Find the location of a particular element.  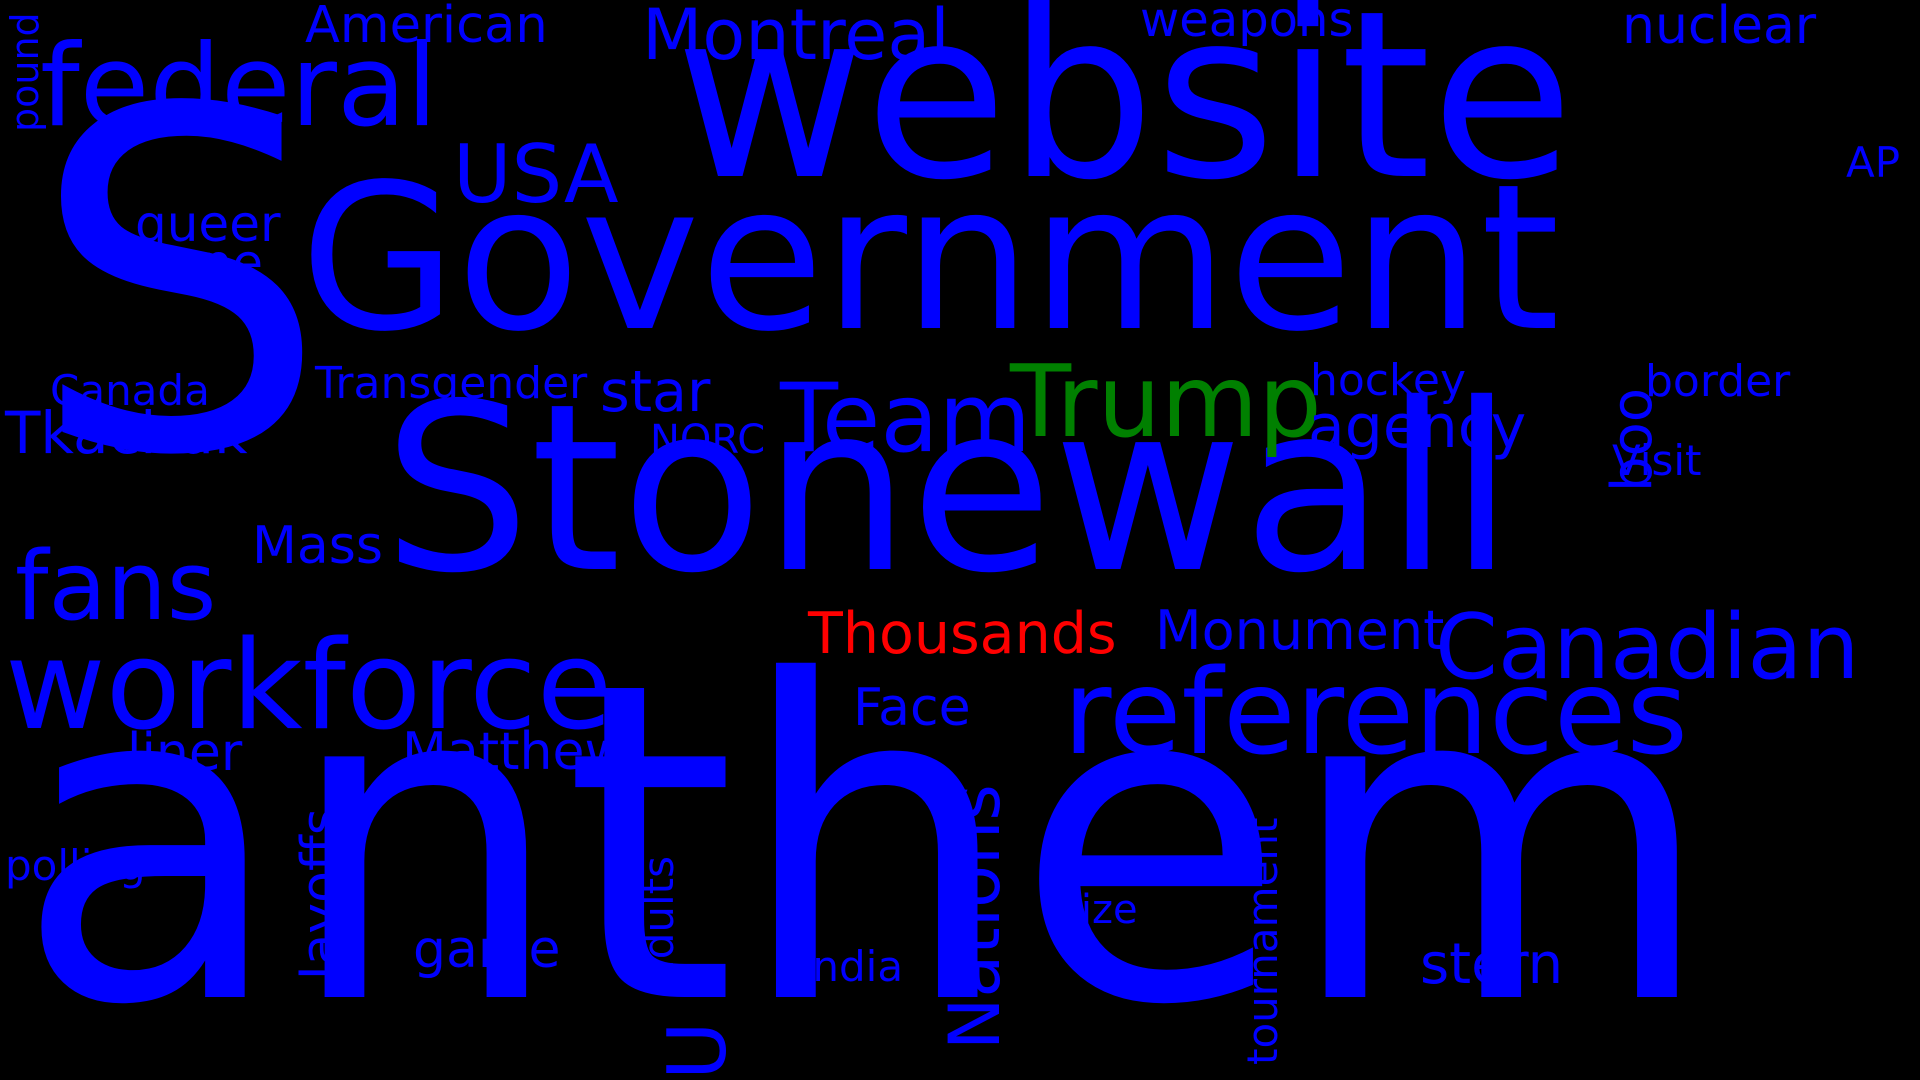

word-adults: adults is located at coordinates (658, 920).